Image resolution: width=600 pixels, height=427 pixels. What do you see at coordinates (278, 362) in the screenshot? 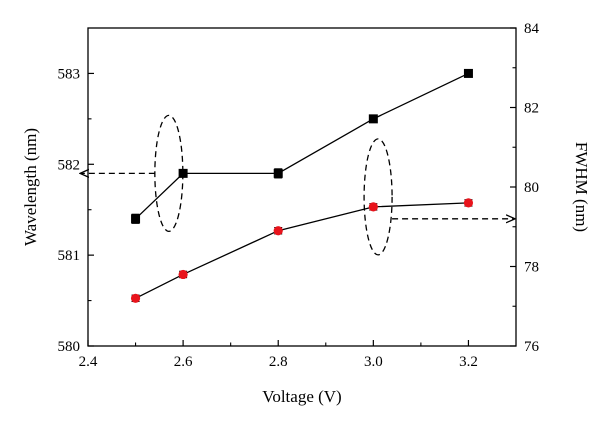
I see `x-tick-label: 2.8` at bounding box center [278, 362].